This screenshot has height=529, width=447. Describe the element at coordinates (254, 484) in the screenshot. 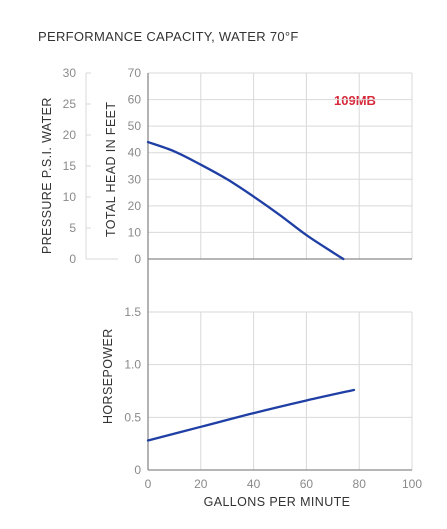

I see `x-tick-label: 40` at that location.